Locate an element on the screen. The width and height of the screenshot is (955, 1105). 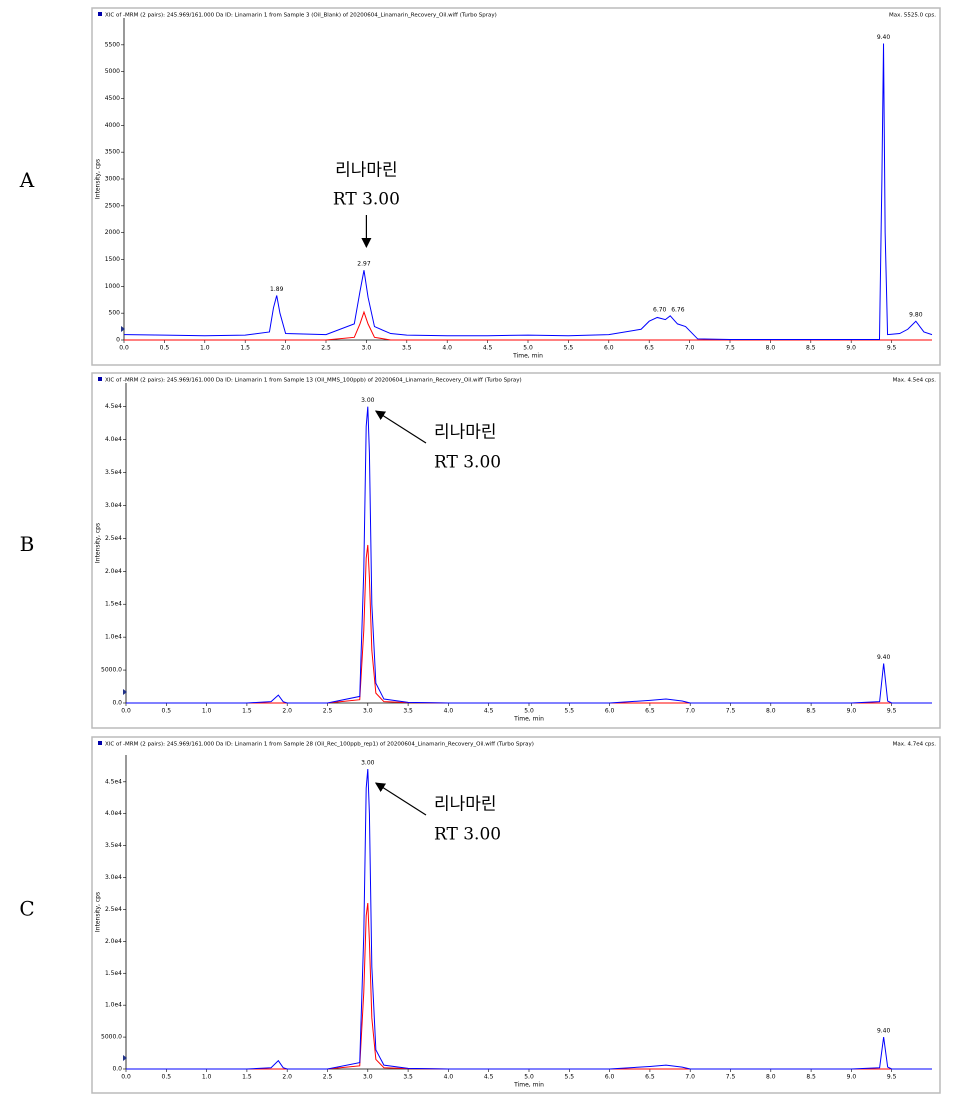
annotation-arrow is located at coordinates (400, 799).